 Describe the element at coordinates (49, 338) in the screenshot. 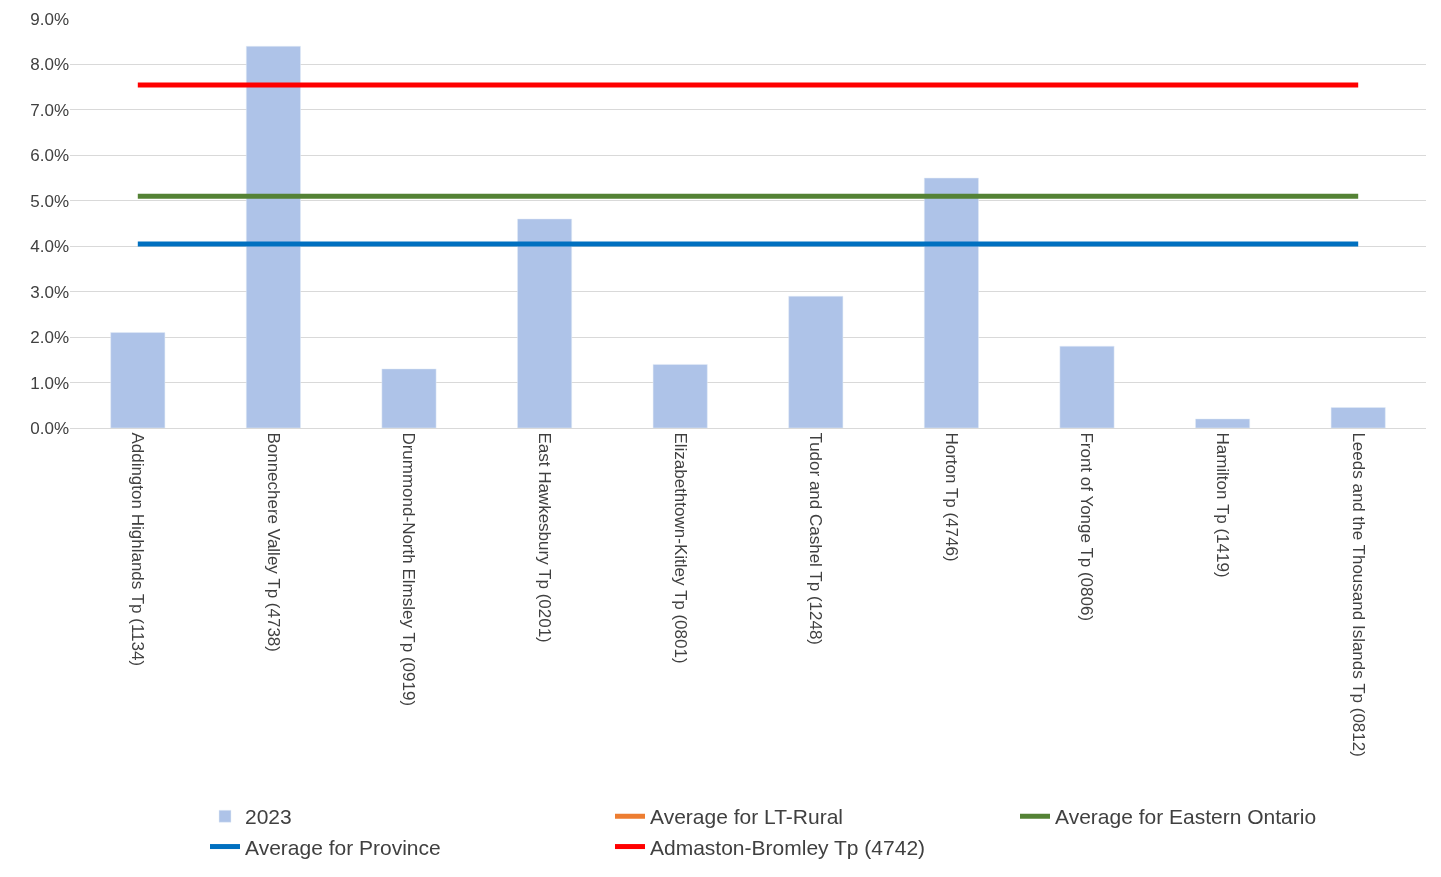

I see `y-tick-label: 2.0%` at that location.